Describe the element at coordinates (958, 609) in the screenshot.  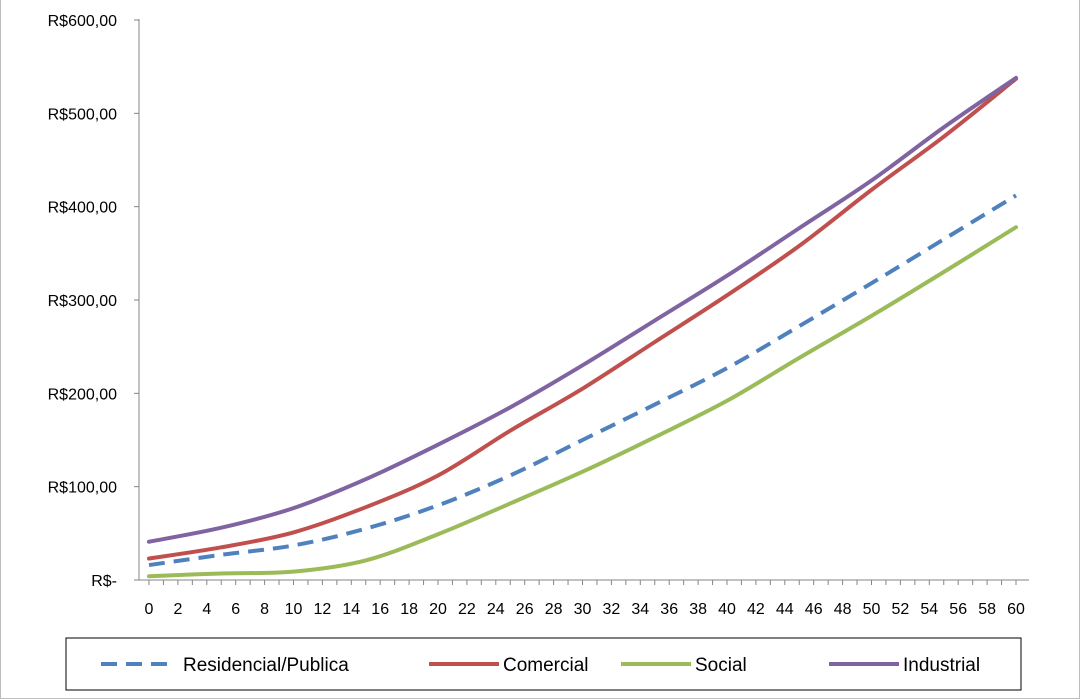
I see `x-tick-label: 56` at that location.